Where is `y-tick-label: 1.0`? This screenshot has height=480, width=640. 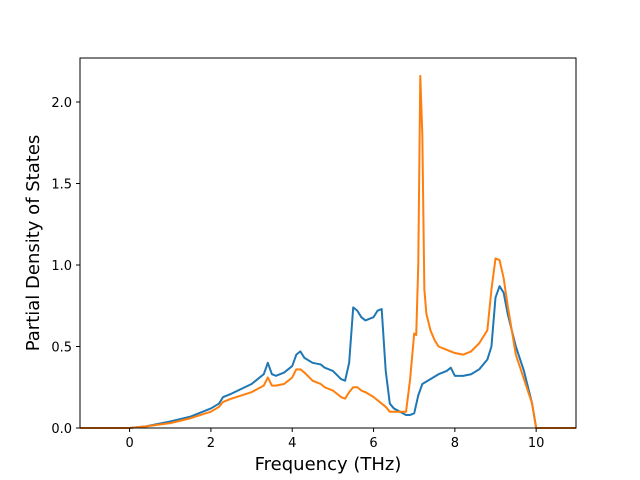 y-tick-label: 1.0 is located at coordinates (61, 266).